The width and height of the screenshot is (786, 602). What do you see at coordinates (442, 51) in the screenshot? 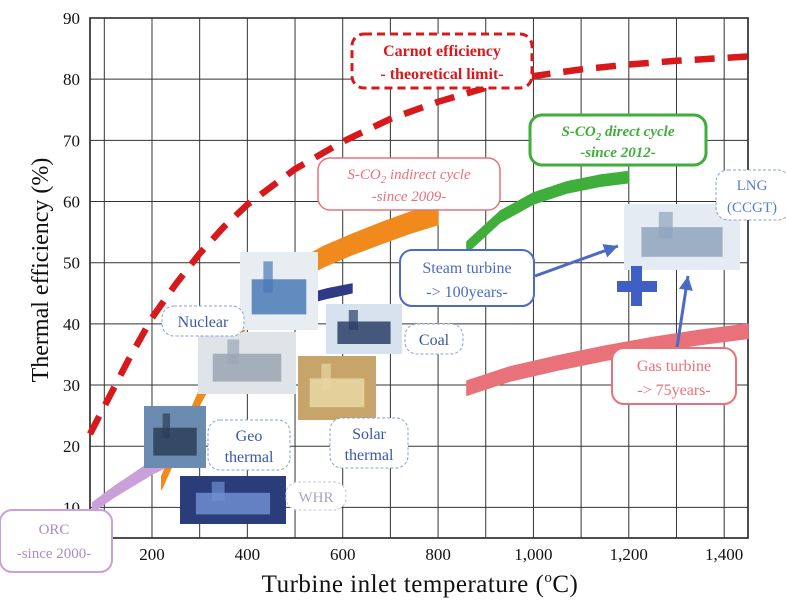
I see `carnot-label-line1: Carnot efficiency` at bounding box center [442, 51].